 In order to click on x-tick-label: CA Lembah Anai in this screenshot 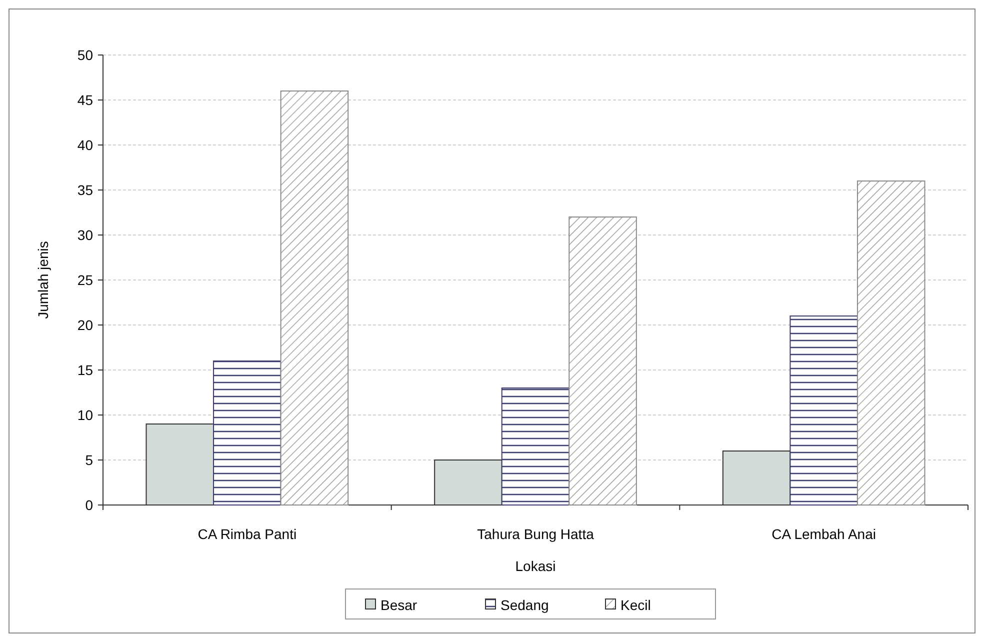, I will do `click(824, 534)`.